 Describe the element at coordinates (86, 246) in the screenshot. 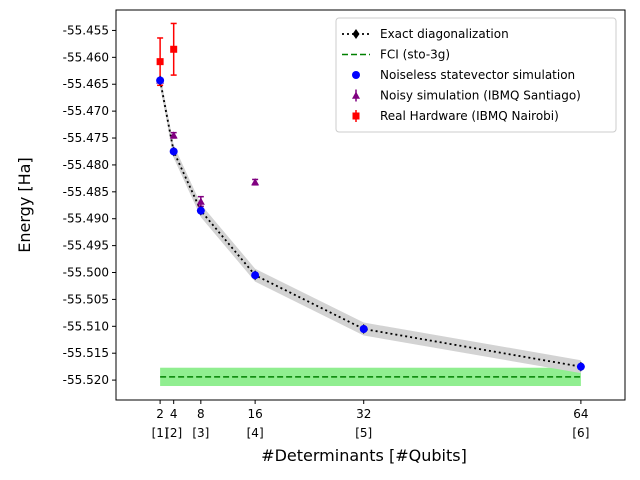

I see `y-tick-label: -55.495` at that location.